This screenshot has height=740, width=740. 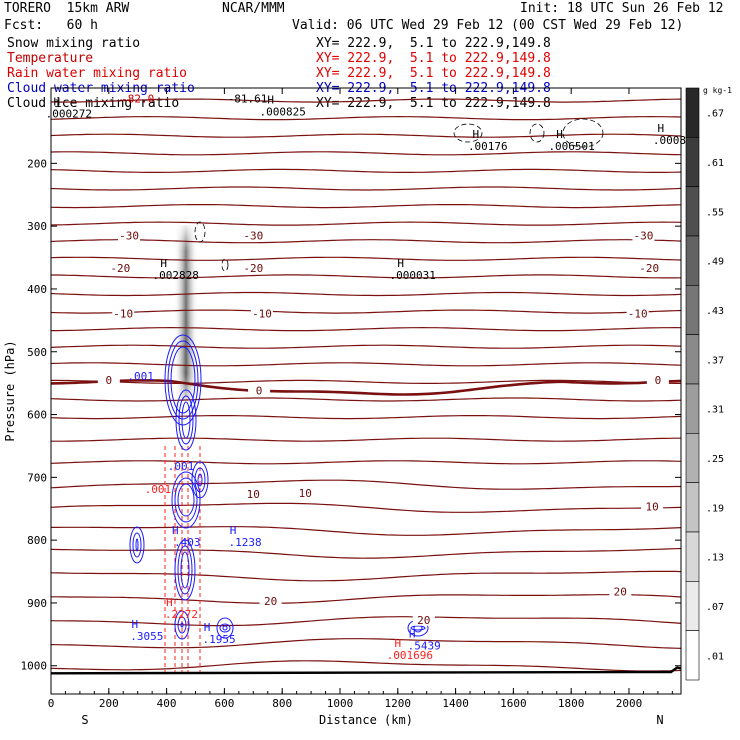 I want to click on maximum-value: .000272, so click(x=69, y=114).